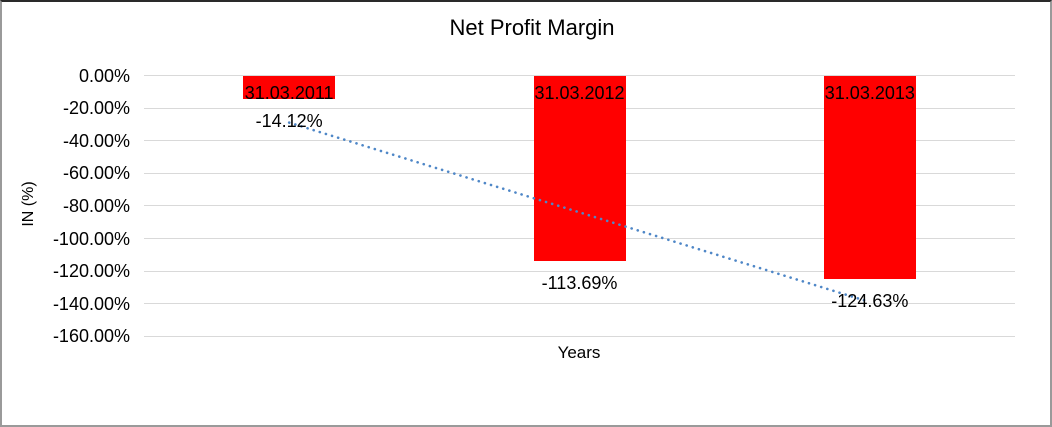 The height and width of the screenshot is (427, 1052). I want to click on y-axis-tick-label: -160.00%, so click(91, 336).